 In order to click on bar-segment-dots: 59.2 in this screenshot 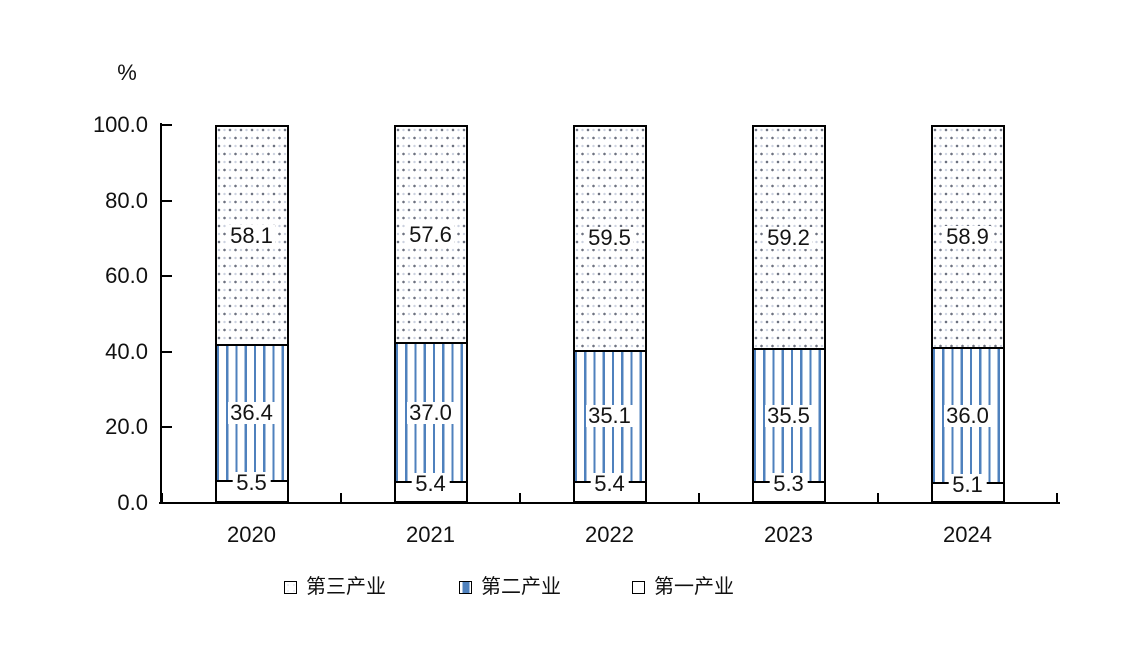, I will do `click(788, 238)`.